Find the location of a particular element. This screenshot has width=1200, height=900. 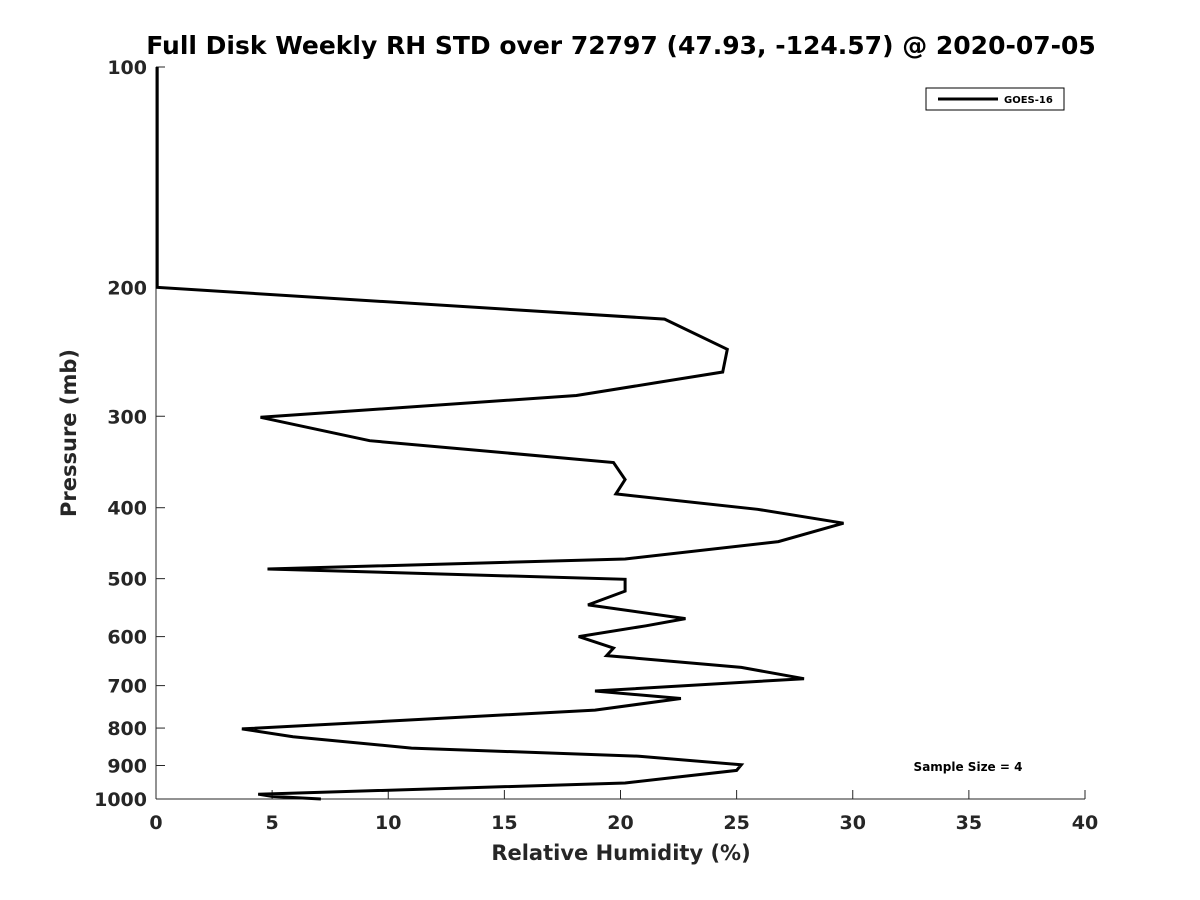

y-tick-label: 100 is located at coordinates (127, 68).